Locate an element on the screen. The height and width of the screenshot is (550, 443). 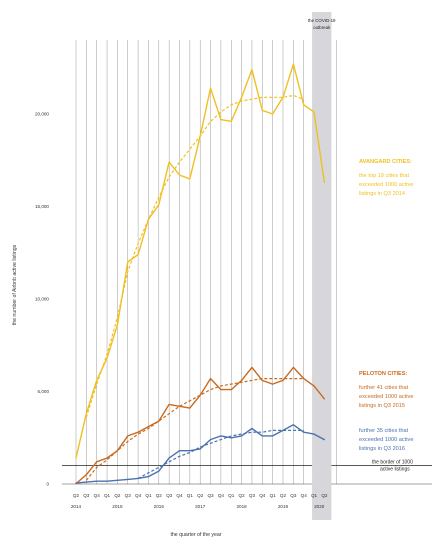
series-description: the top 19 cities that is located at coordinates (384, 176).